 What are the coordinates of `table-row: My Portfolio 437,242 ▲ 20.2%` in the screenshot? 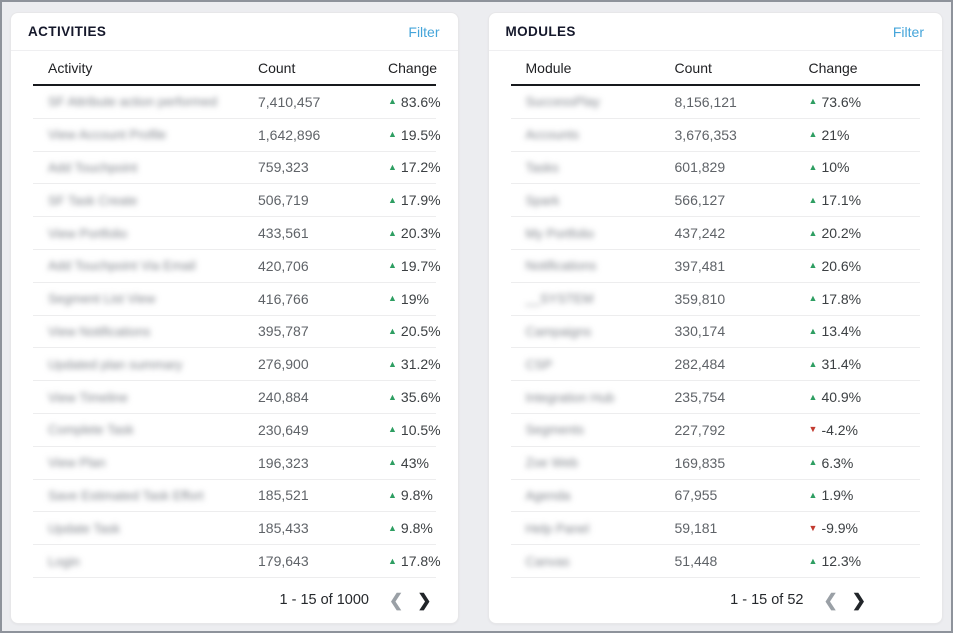 It's located at (715, 233).